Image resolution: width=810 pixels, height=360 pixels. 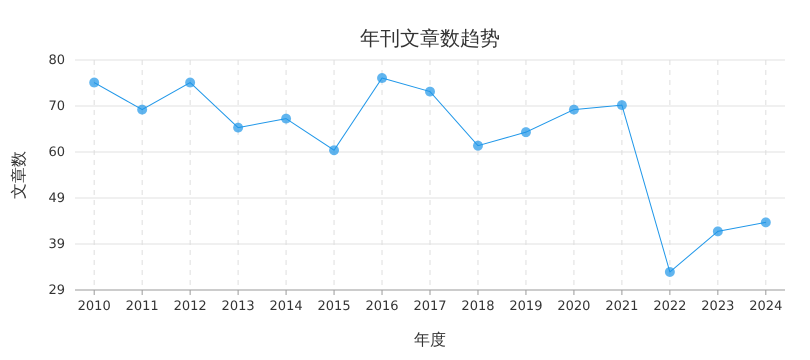 I want to click on x-tick-label: 2015, so click(x=334, y=306).